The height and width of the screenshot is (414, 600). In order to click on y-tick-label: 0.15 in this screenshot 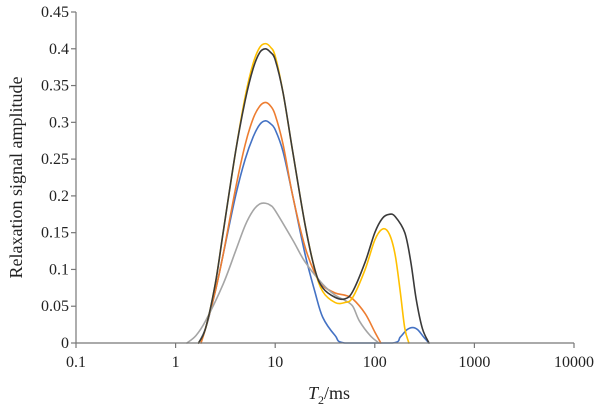, I will do `click(55, 233)`.